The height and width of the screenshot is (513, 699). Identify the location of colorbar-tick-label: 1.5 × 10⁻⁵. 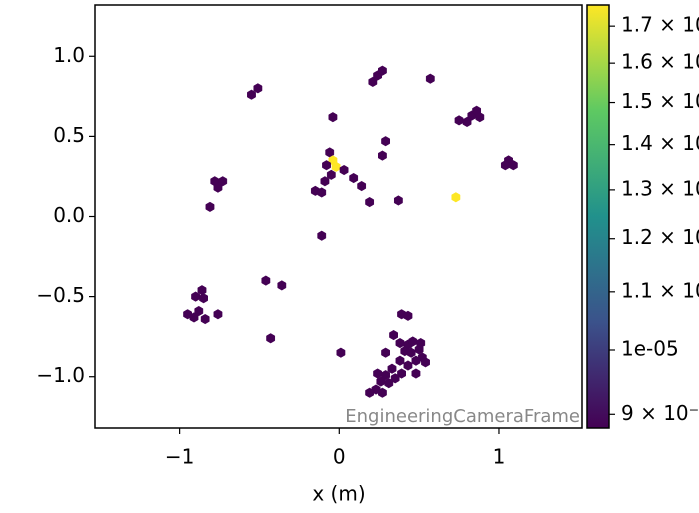
(660, 101).